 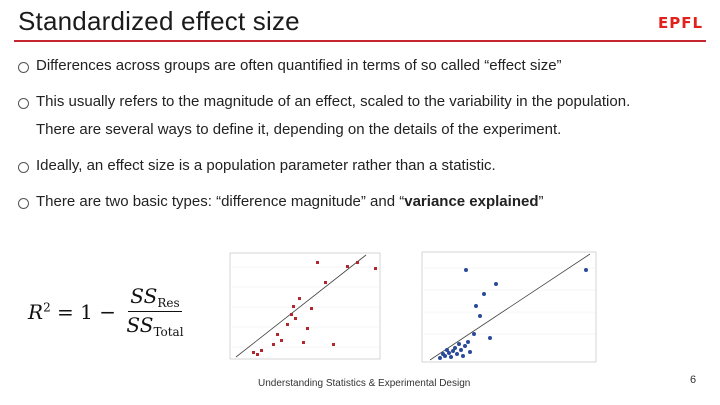 I want to click on page-number: 6, so click(x=693, y=380).